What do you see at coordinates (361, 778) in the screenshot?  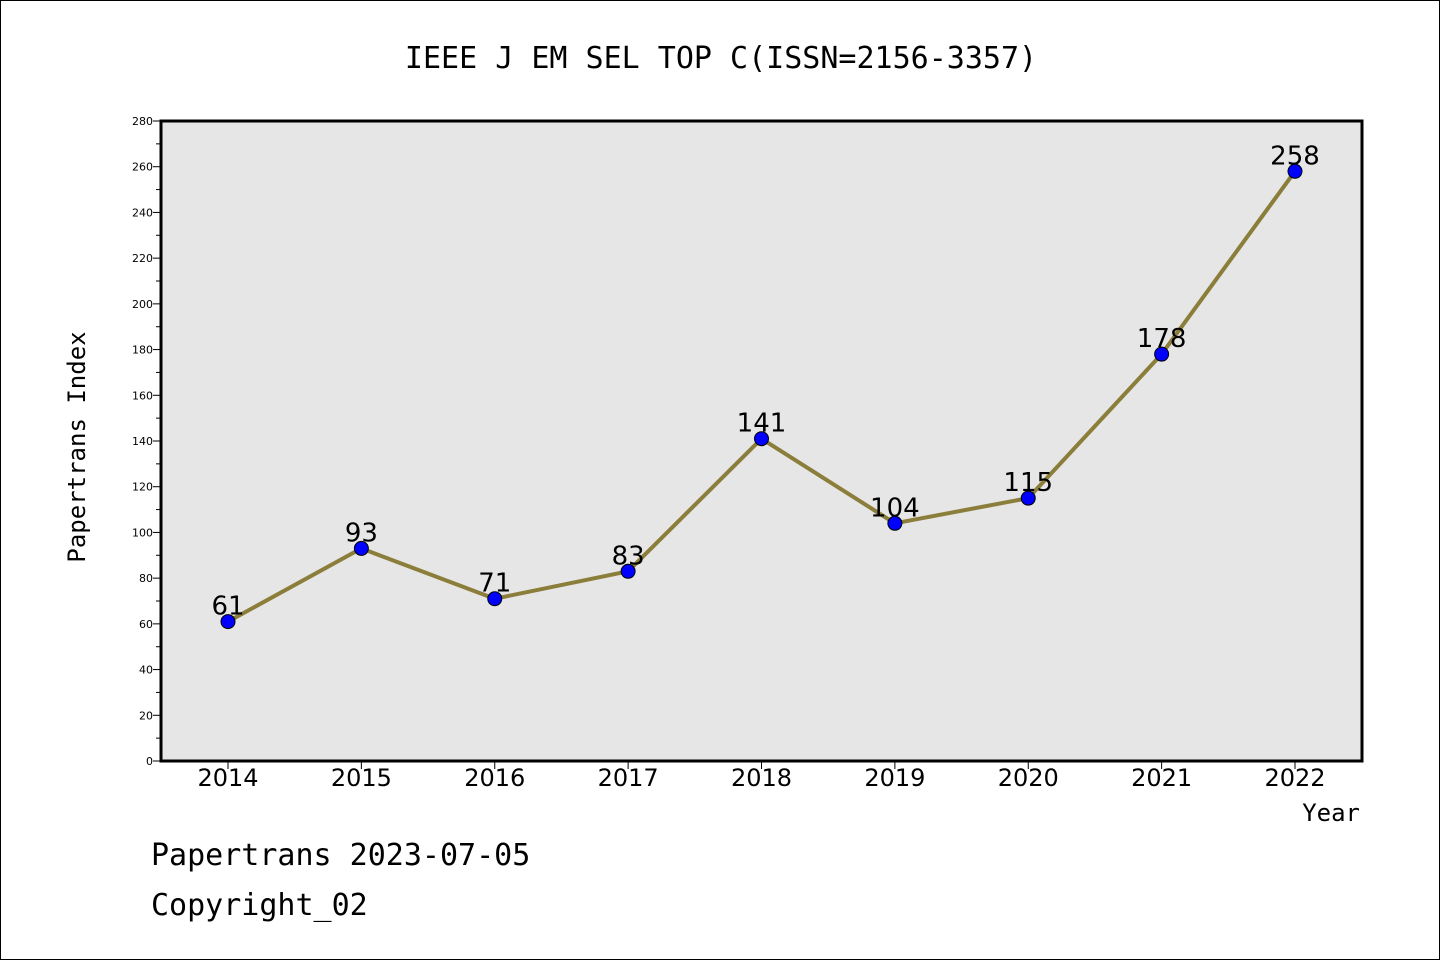 I see `x-tick-label: 2015` at bounding box center [361, 778].